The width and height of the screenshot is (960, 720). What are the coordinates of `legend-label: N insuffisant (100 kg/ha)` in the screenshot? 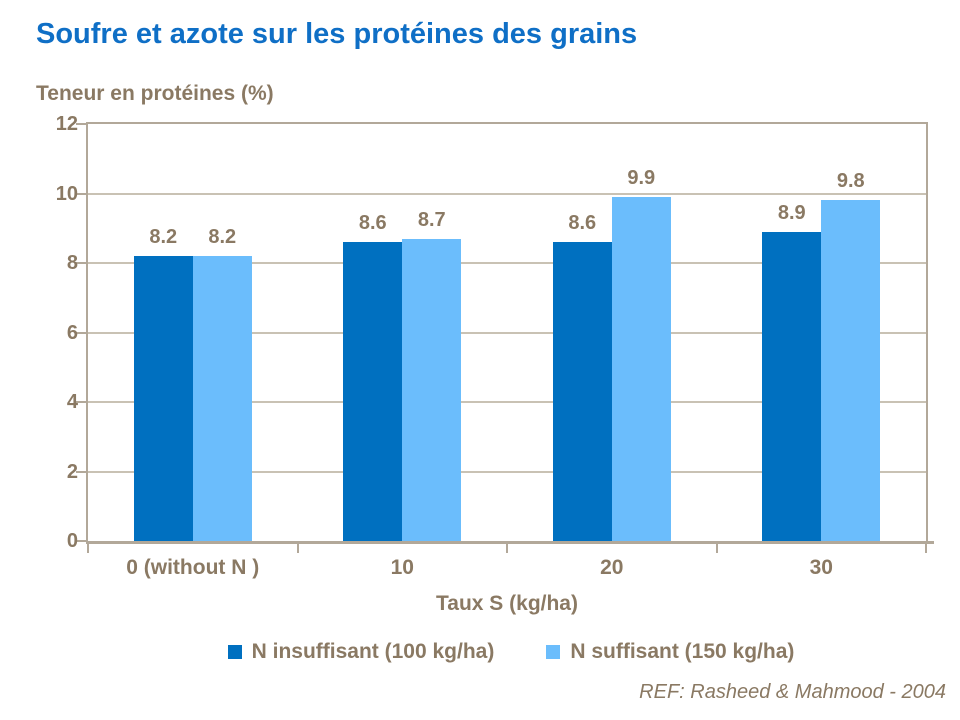 It's located at (373, 651).